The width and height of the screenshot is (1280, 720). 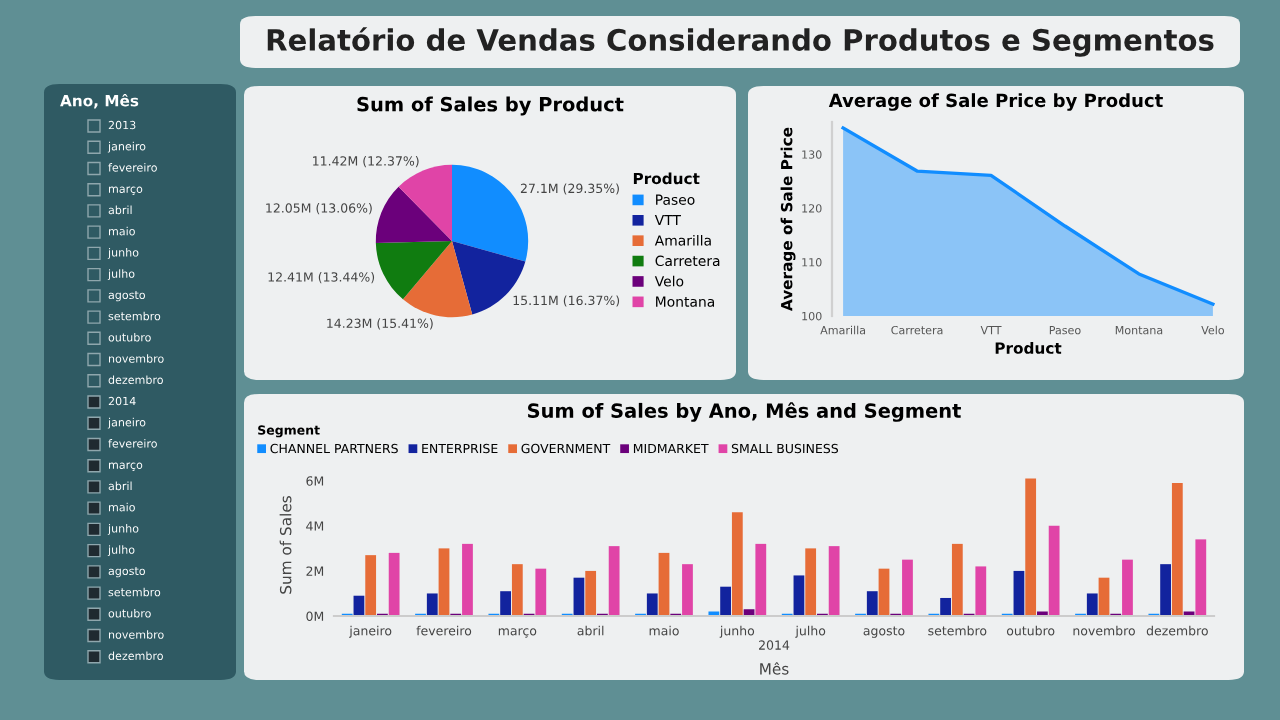 What do you see at coordinates (744, 412) in the screenshot?
I see `chart-title: Sum of Sales by Ano, Mês and Segment` at bounding box center [744, 412].